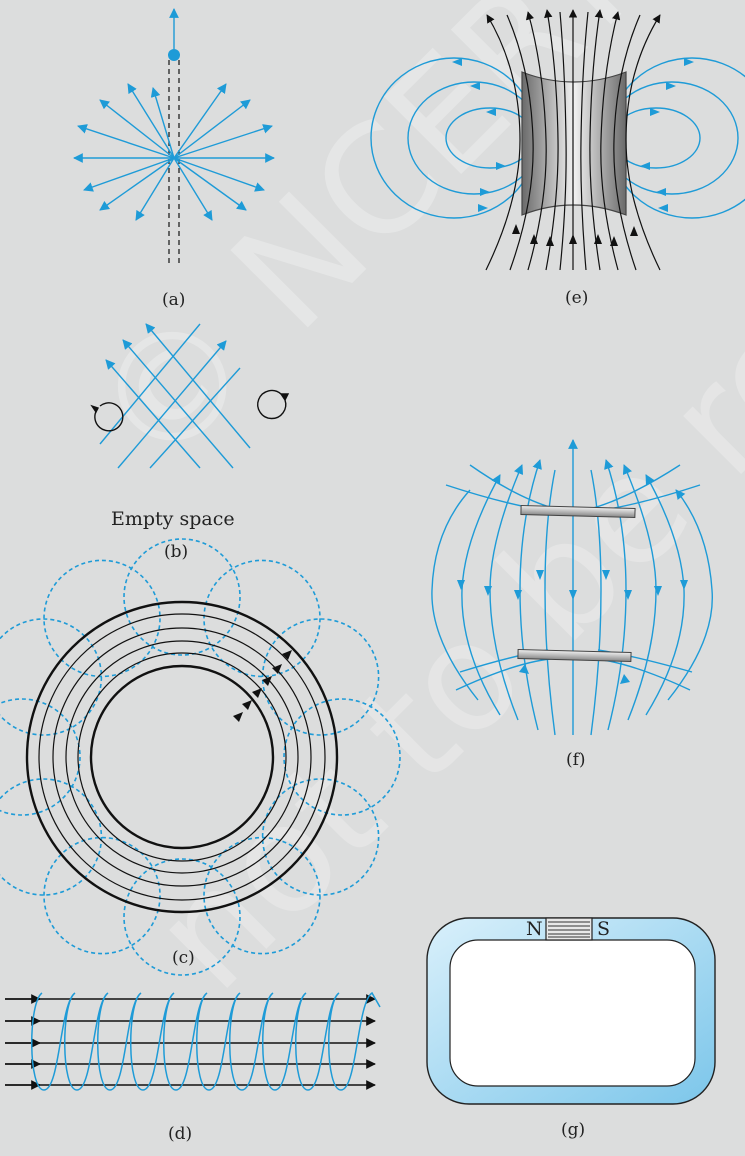 The image size is (745, 1156). Describe the element at coordinates (206, 1041) in the screenshot. I see `solenoid-coil` at that location.